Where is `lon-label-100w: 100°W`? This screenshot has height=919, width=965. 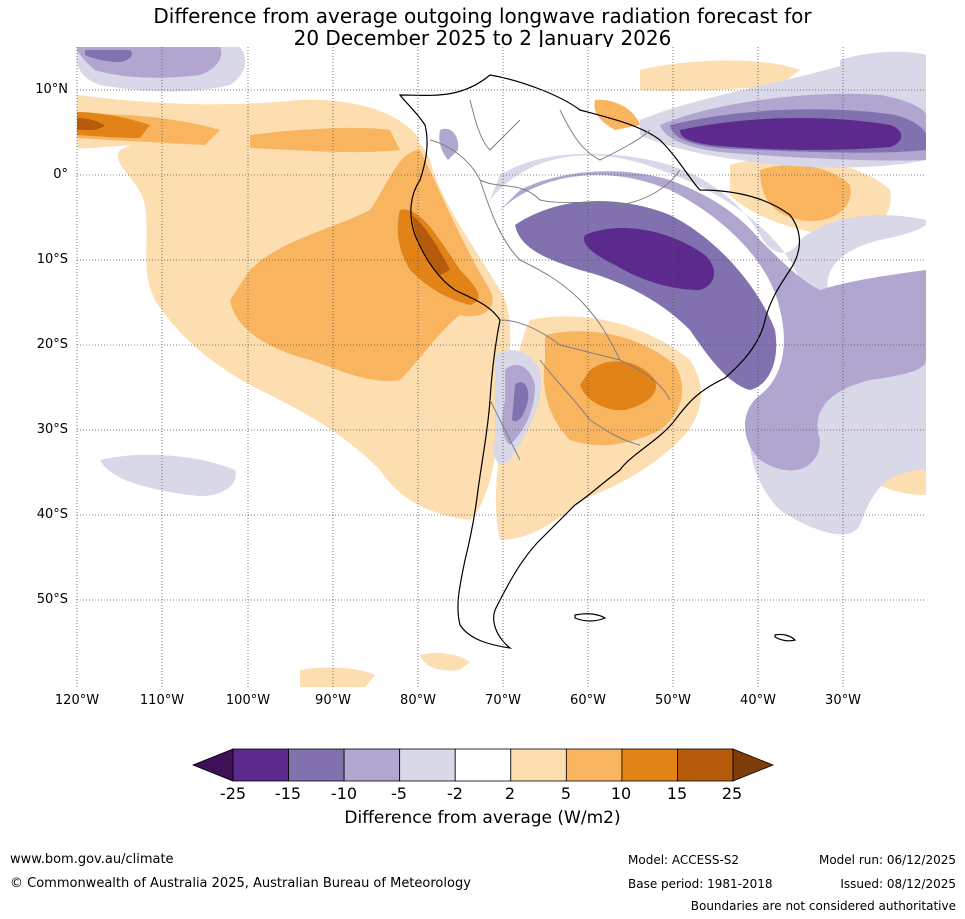
lon-label-100w: 100°W is located at coordinates (248, 700).